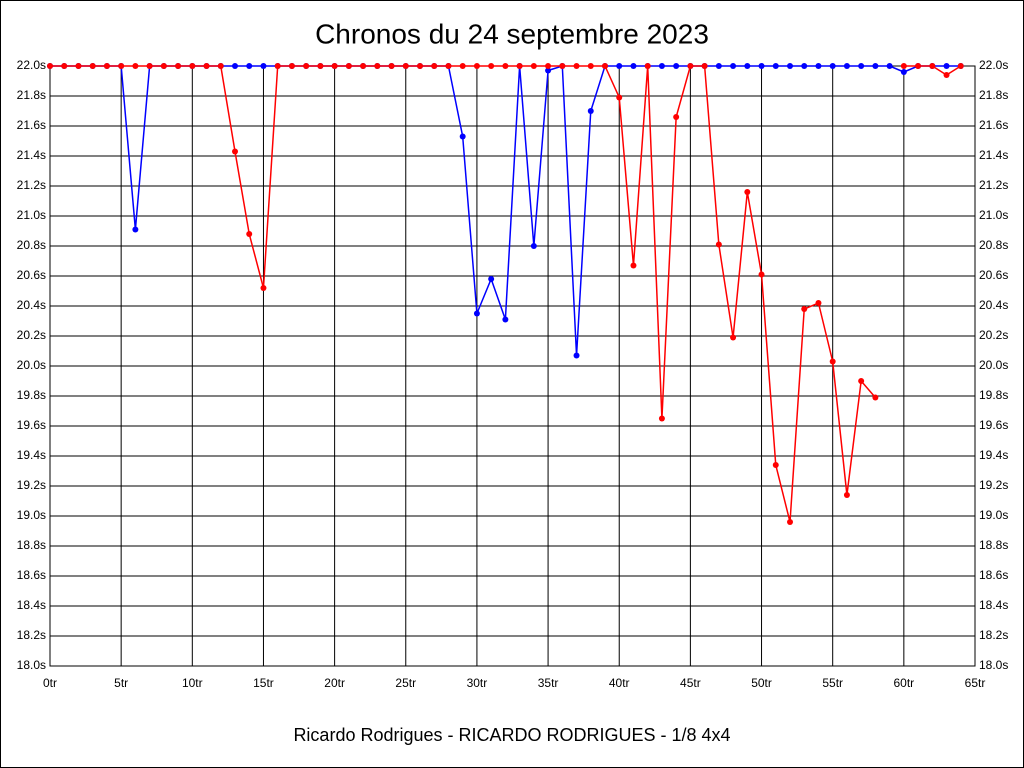 The width and height of the screenshot is (1024, 768). I want to click on y-tick-label: 20.8s, so click(31, 245).